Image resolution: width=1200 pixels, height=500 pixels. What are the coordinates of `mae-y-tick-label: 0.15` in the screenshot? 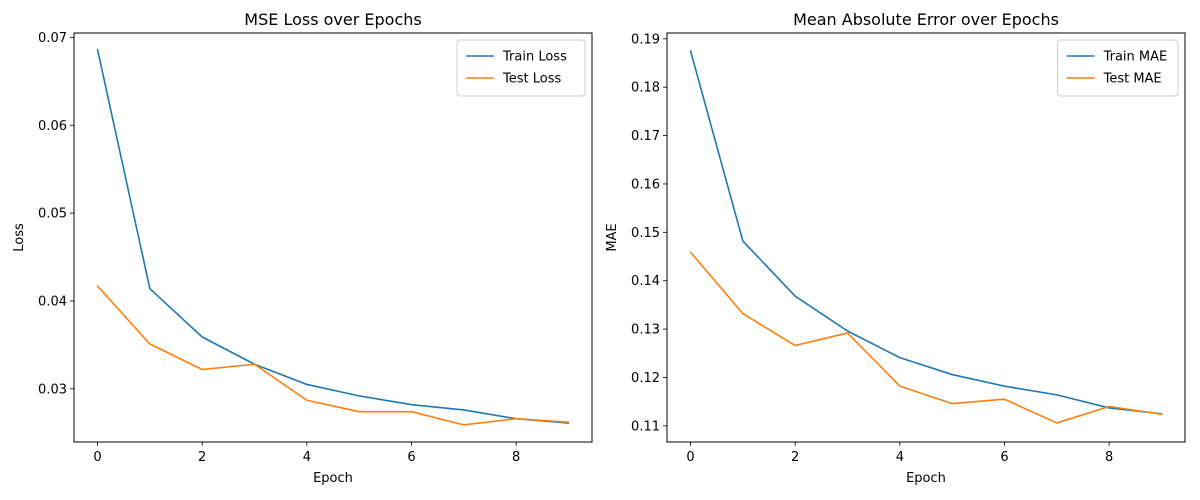 It's located at (645, 233).